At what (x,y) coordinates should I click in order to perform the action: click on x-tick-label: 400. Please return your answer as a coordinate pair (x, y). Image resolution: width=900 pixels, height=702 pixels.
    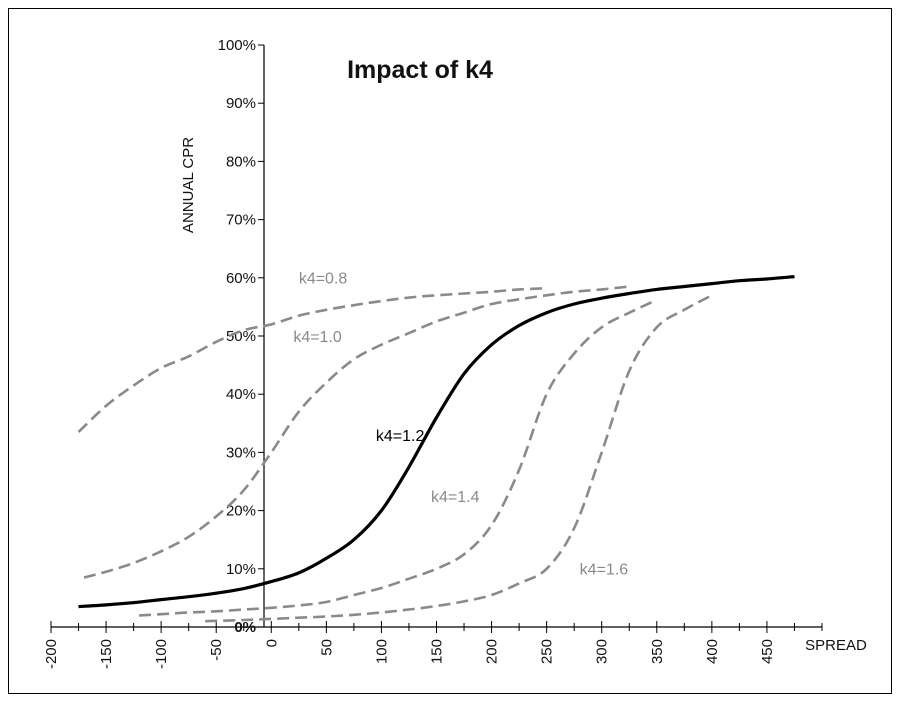
    Looking at the image, I should click on (712, 651).